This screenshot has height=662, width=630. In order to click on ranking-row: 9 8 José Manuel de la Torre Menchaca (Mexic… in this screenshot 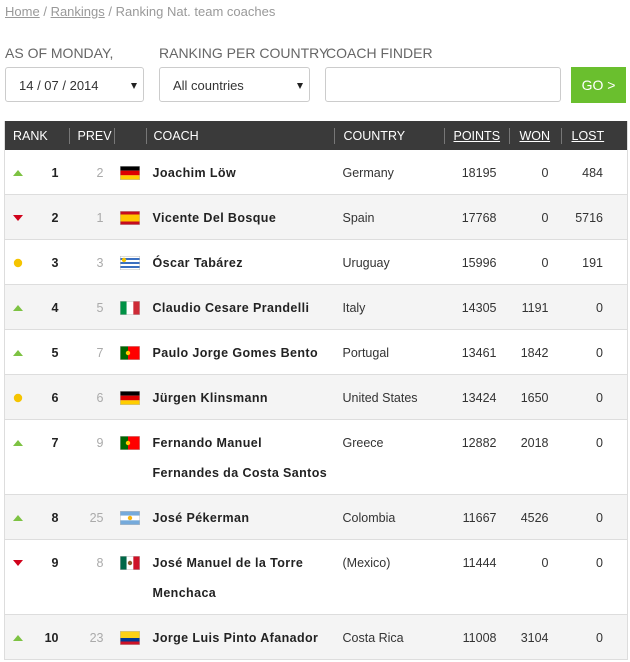, I will do `click(316, 577)`.